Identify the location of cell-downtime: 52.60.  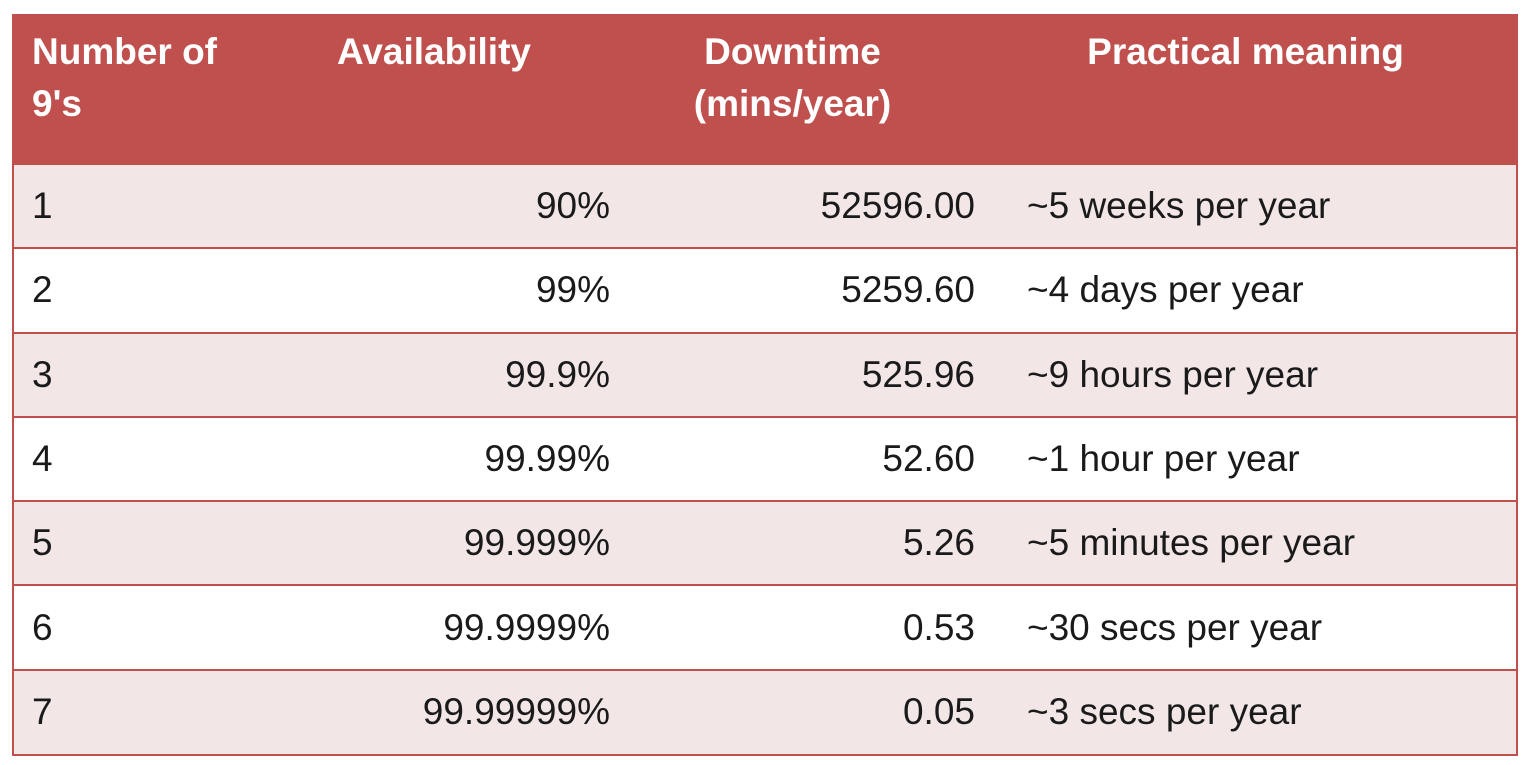
(928, 458).